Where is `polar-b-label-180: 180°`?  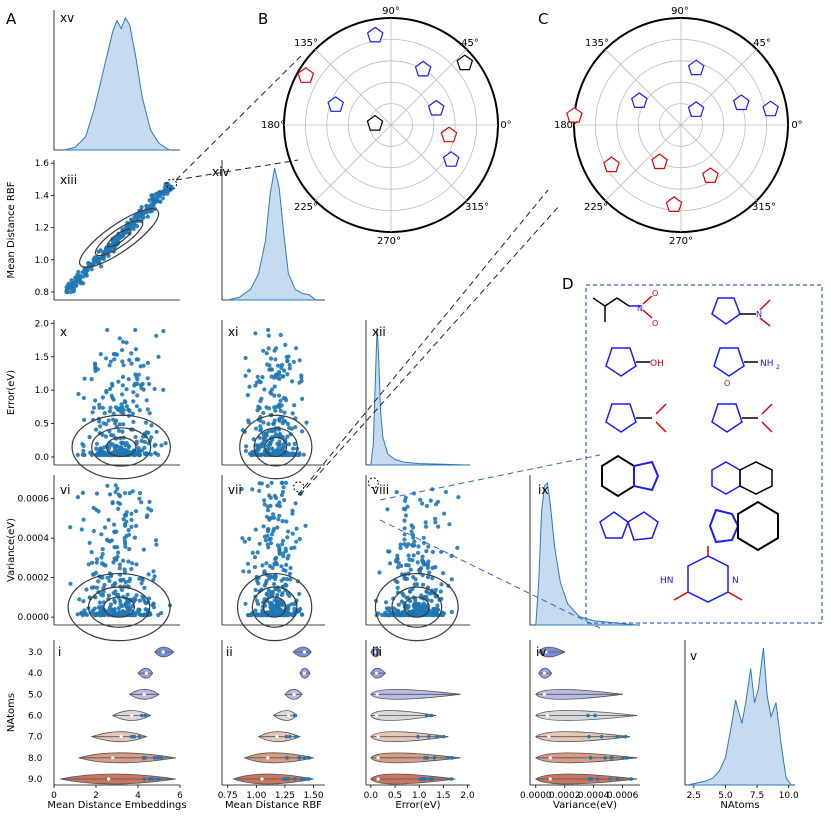 polar-b-label-180: 180° is located at coordinates (273, 125).